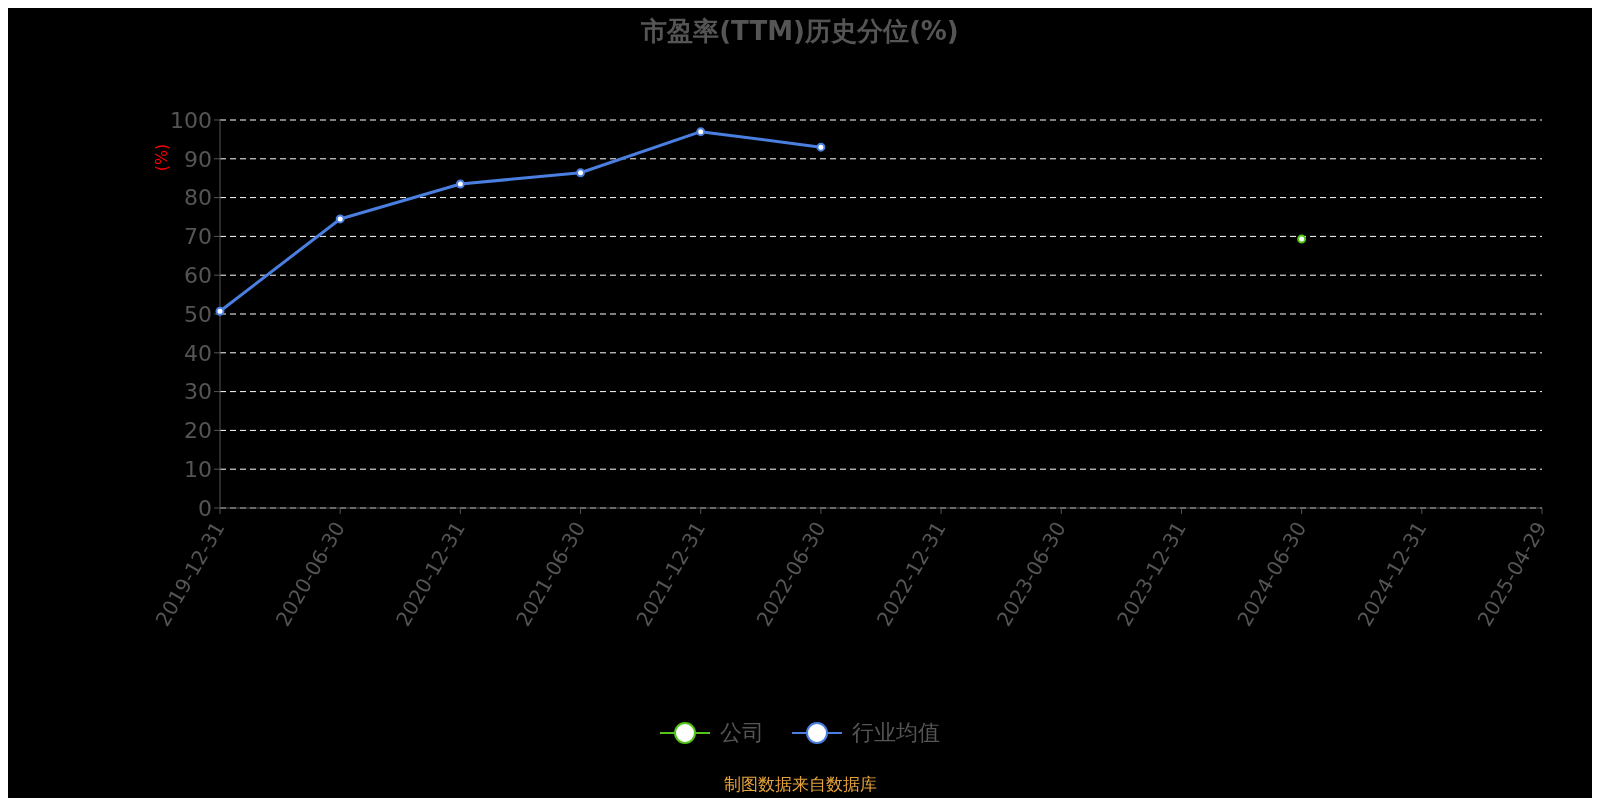  What do you see at coordinates (198, 276) in the screenshot?
I see `y-tick-label: 60` at bounding box center [198, 276].